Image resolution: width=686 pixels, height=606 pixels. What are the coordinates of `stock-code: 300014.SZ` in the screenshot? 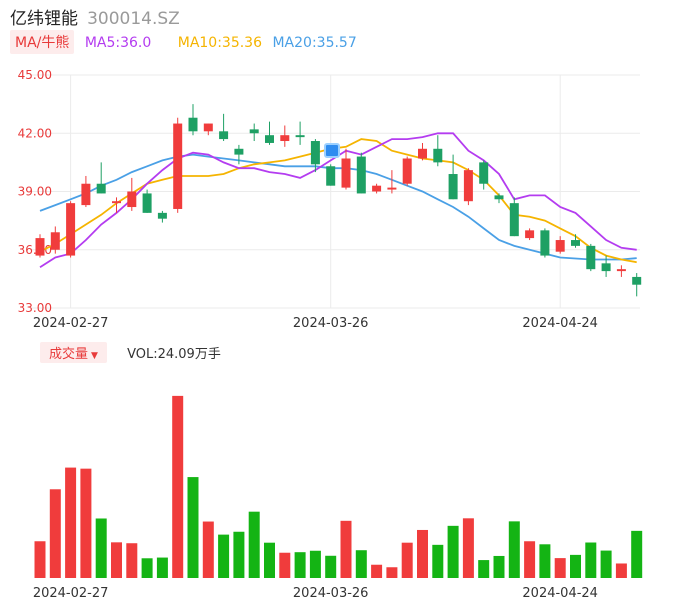 It's located at (133, 19).